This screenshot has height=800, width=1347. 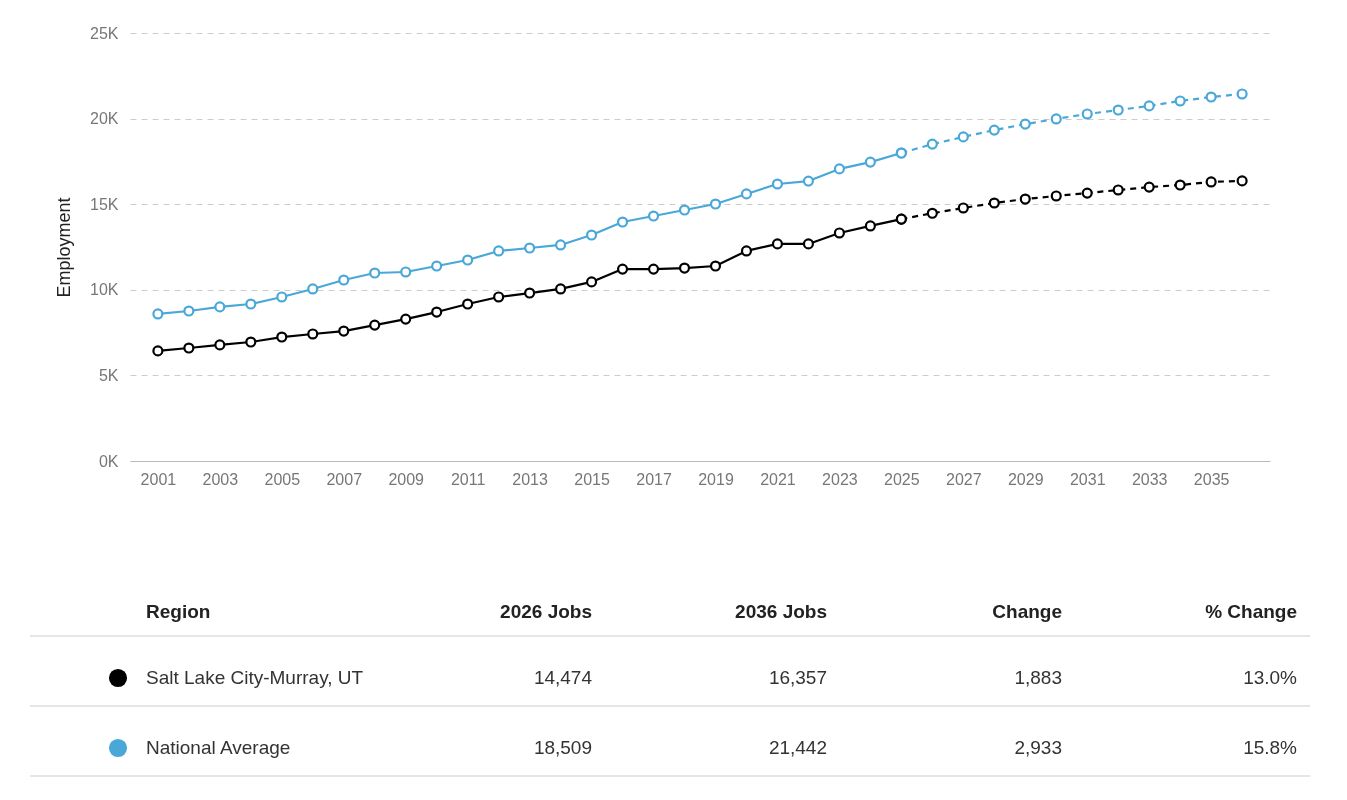 What do you see at coordinates (178, 611) in the screenshot?
I see `legend-title: Region` at bounding box center [178, 611].